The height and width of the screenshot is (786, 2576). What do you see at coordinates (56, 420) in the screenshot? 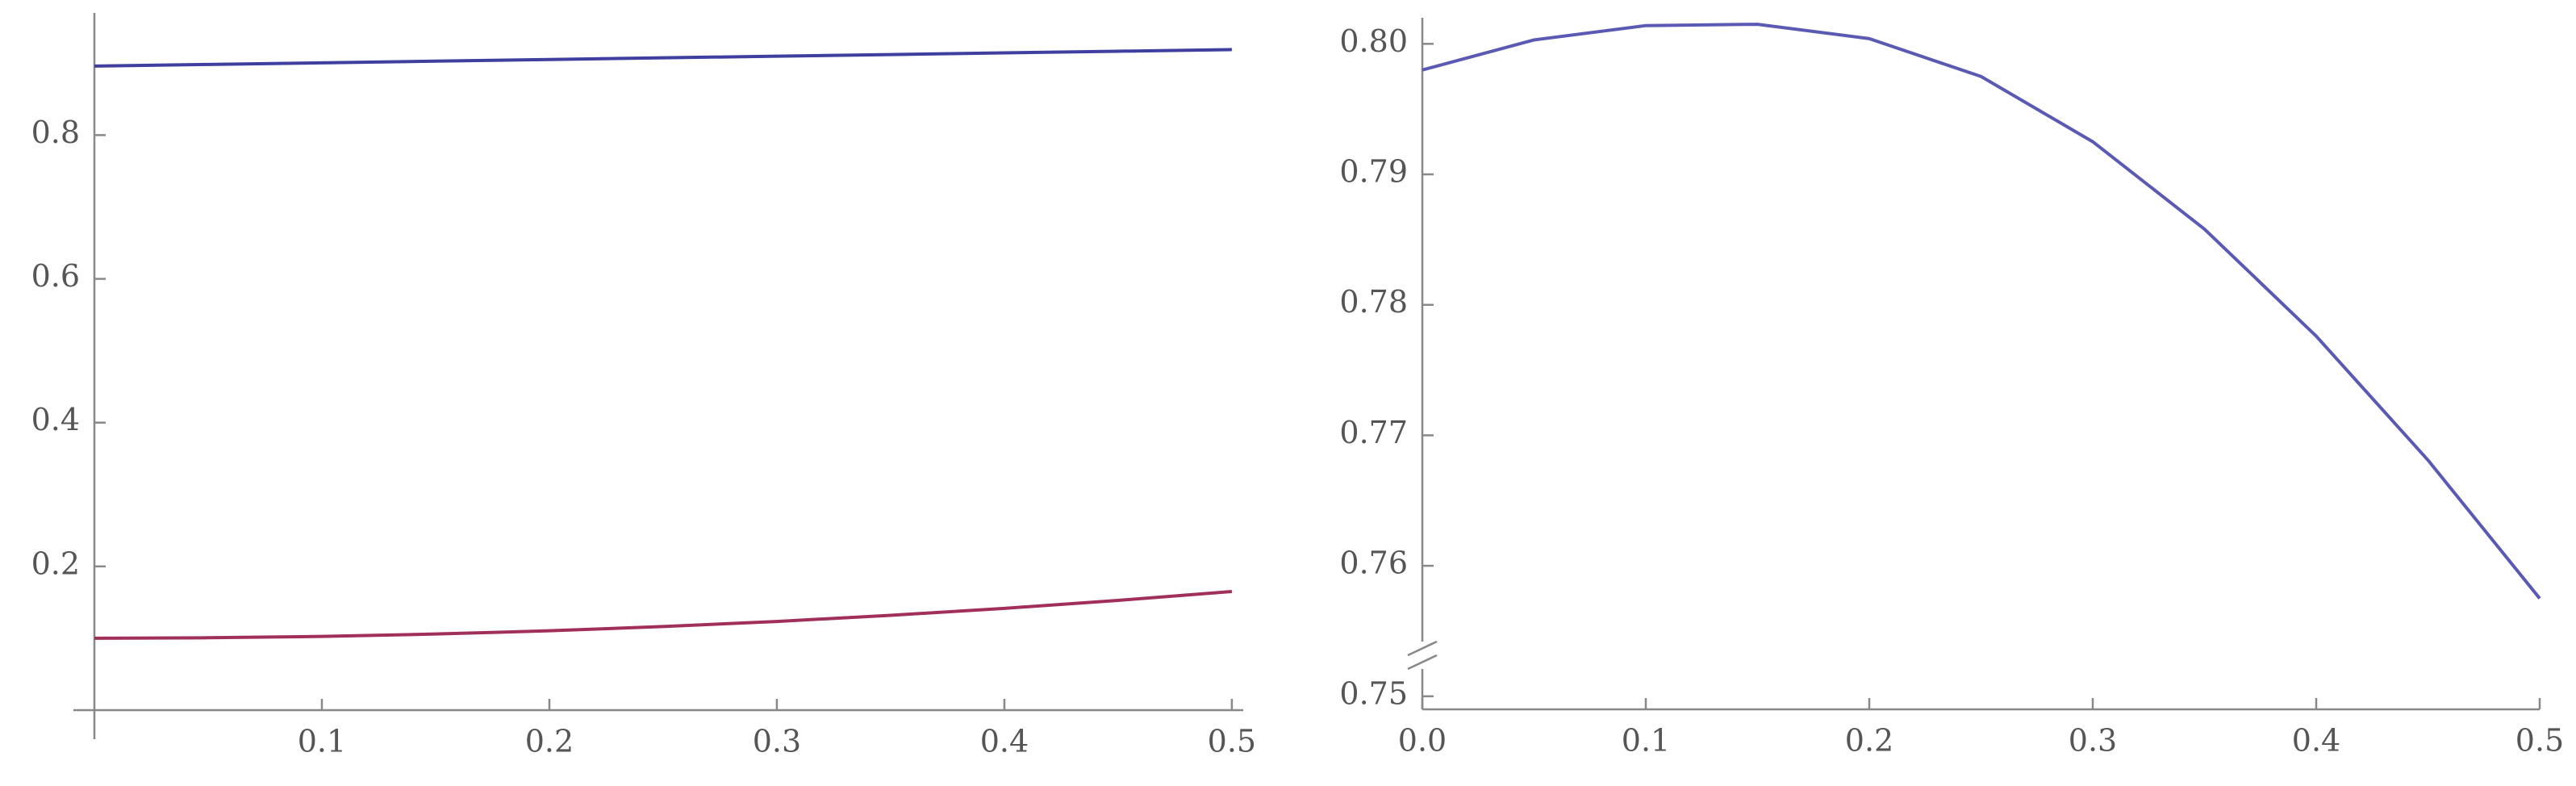
I see `y-tick-label: 0.4` at bounding box center [56, 420].